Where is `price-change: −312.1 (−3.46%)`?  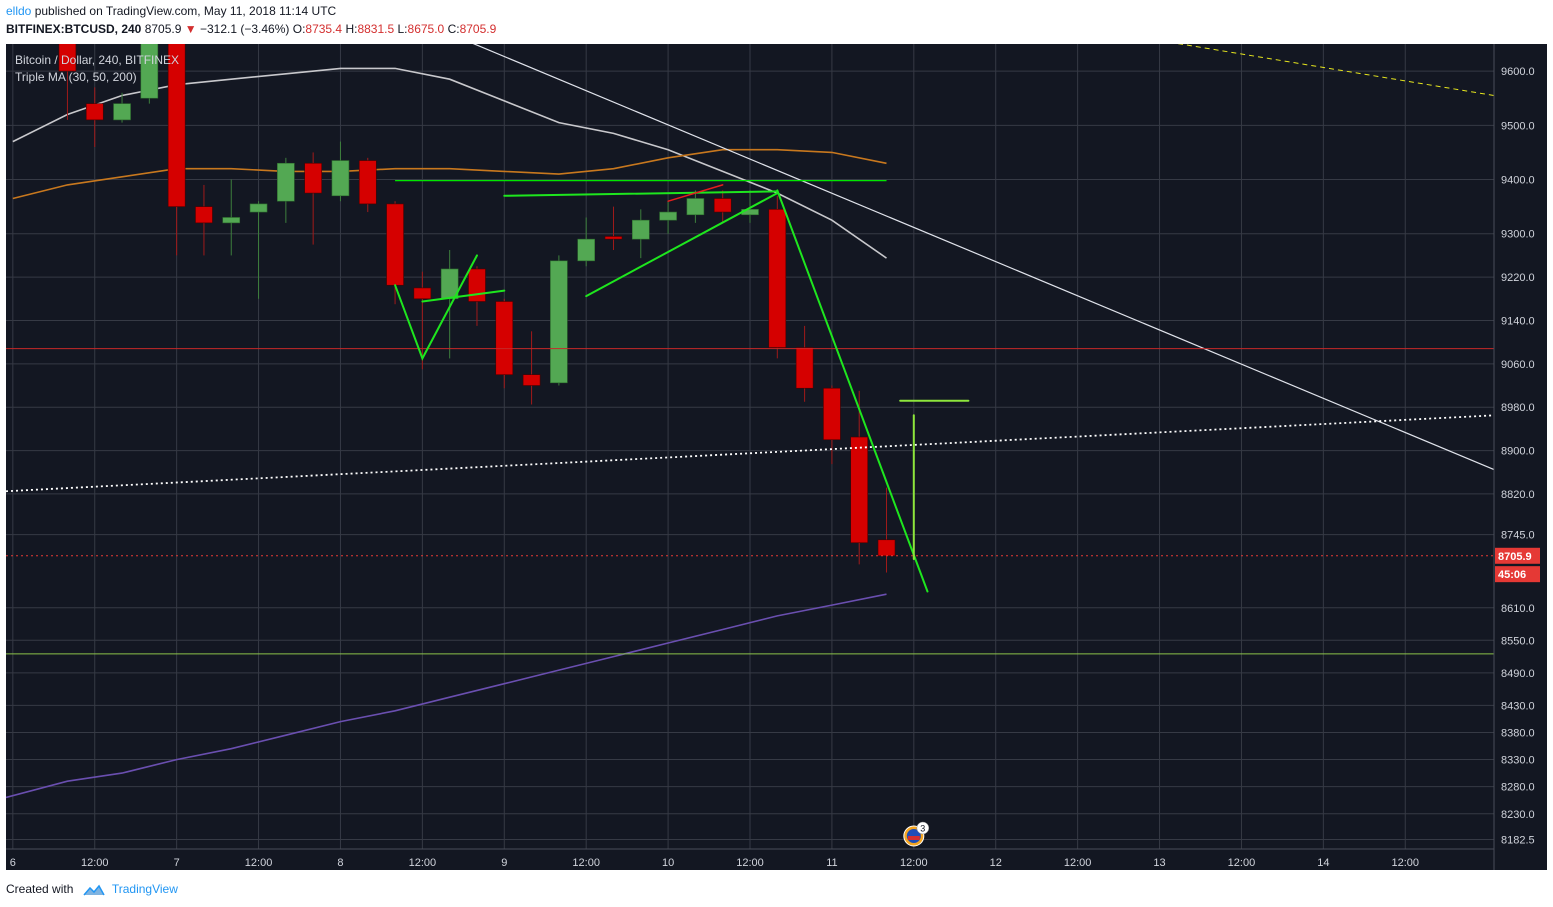 price-change: −312.1 (−3.46%) is located at coordinates (244, 29).